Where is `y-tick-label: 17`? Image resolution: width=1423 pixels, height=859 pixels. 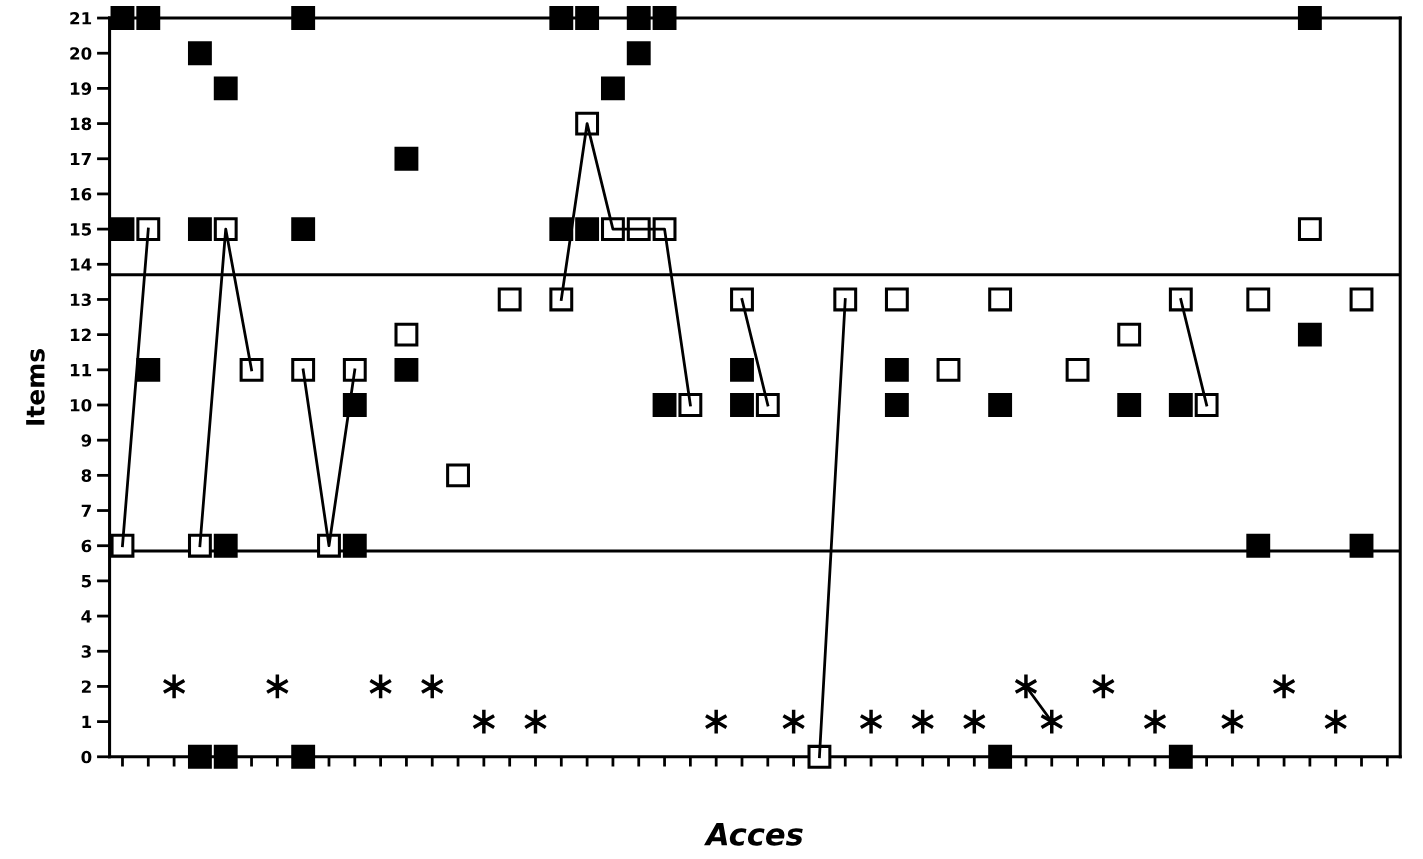
y-tick-label: 17 is located at coordinates (80, 159).